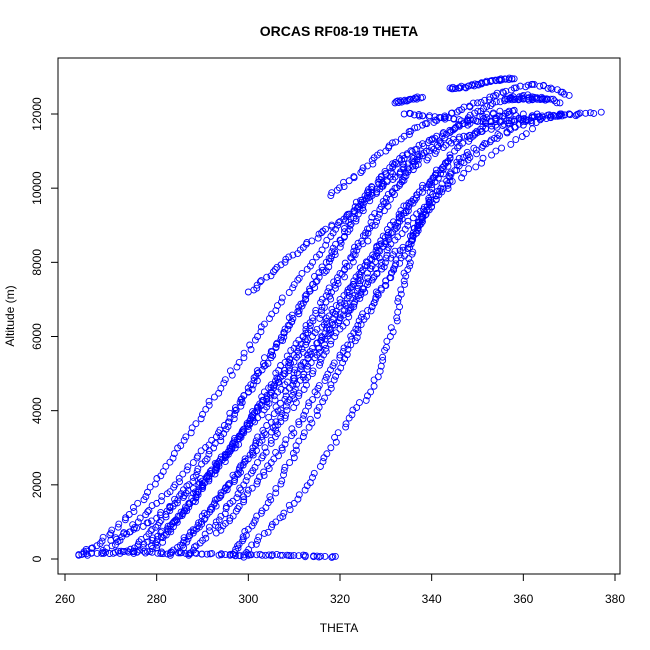 This screenshot has height=650, width=650. Describe the element at coordinates (37, 188) in the screenshot. I see `y-tick-label: 10000` at that location.